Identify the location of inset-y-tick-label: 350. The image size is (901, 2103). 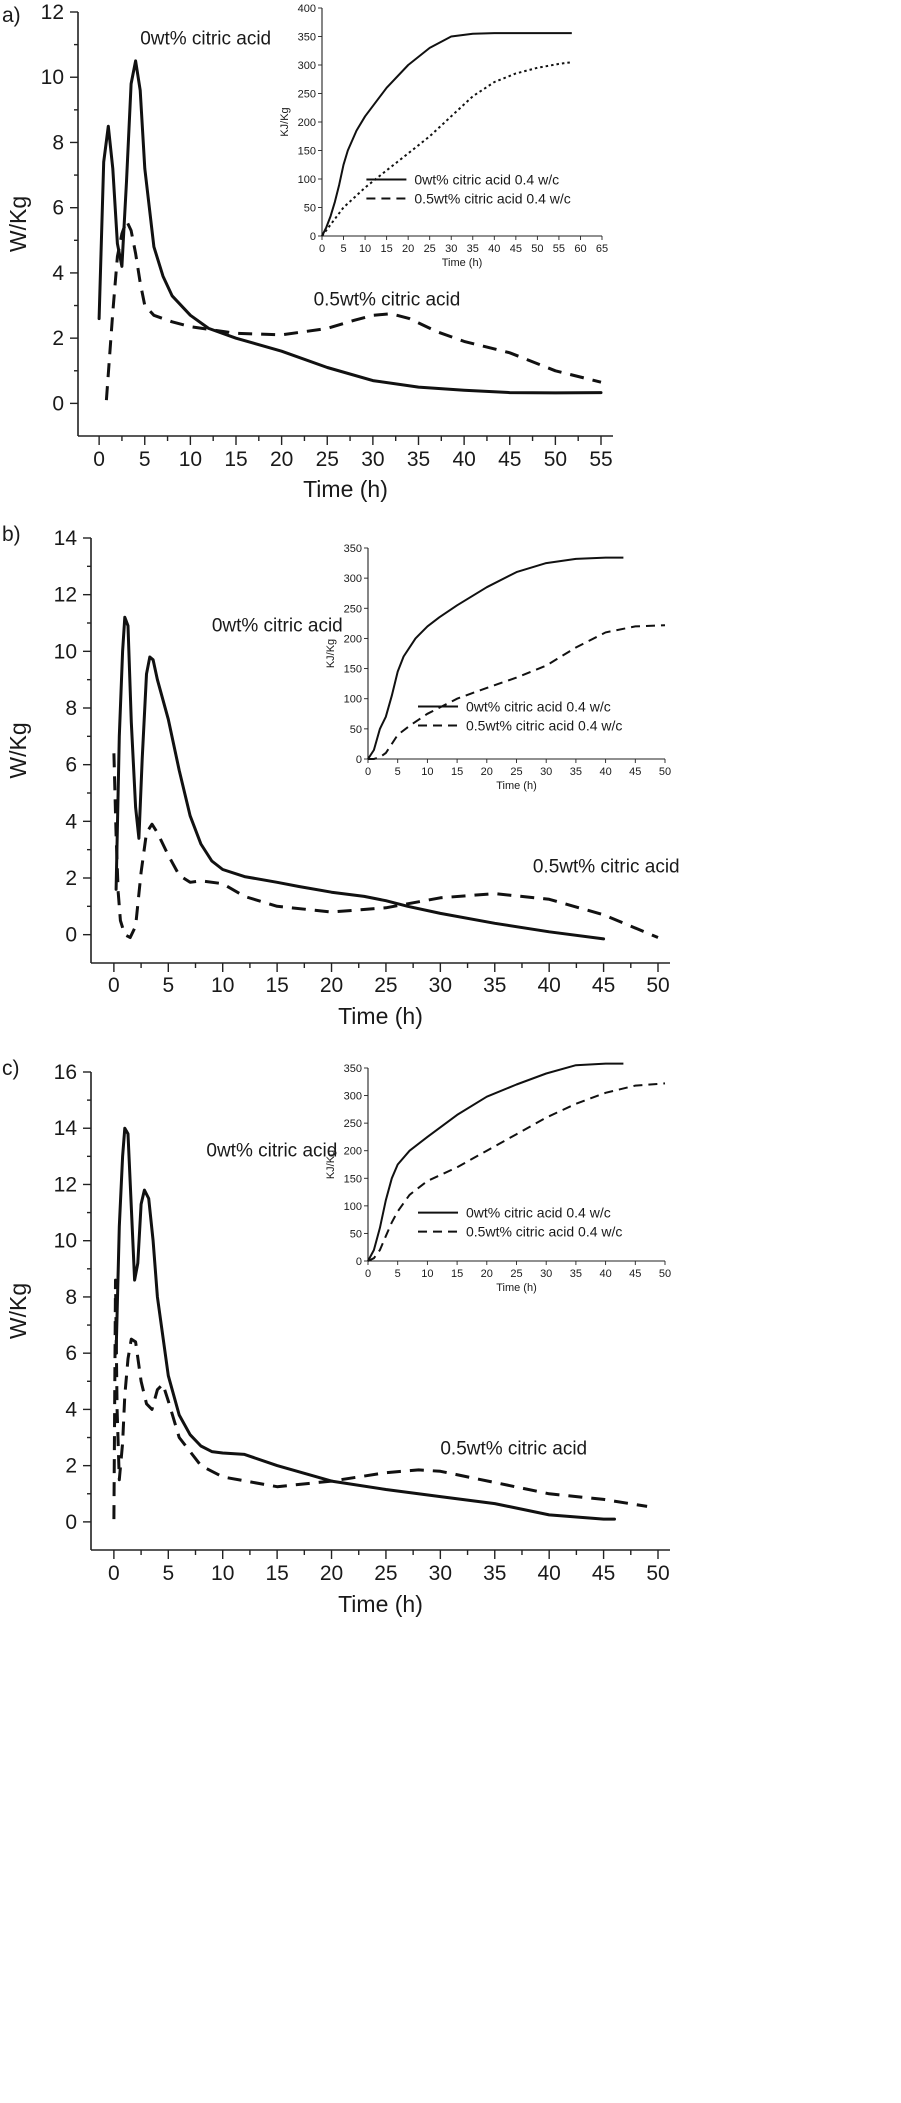
(307, 38).